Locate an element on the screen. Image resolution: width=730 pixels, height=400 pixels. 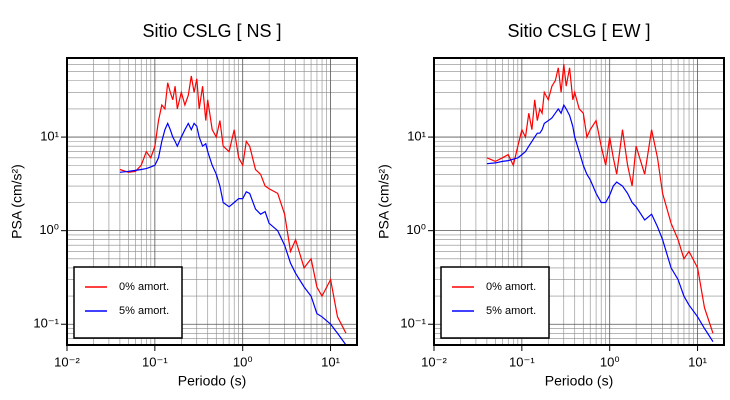
chart-title: Sitio CSLG [ EW ] is located at coordinates (578, 31).